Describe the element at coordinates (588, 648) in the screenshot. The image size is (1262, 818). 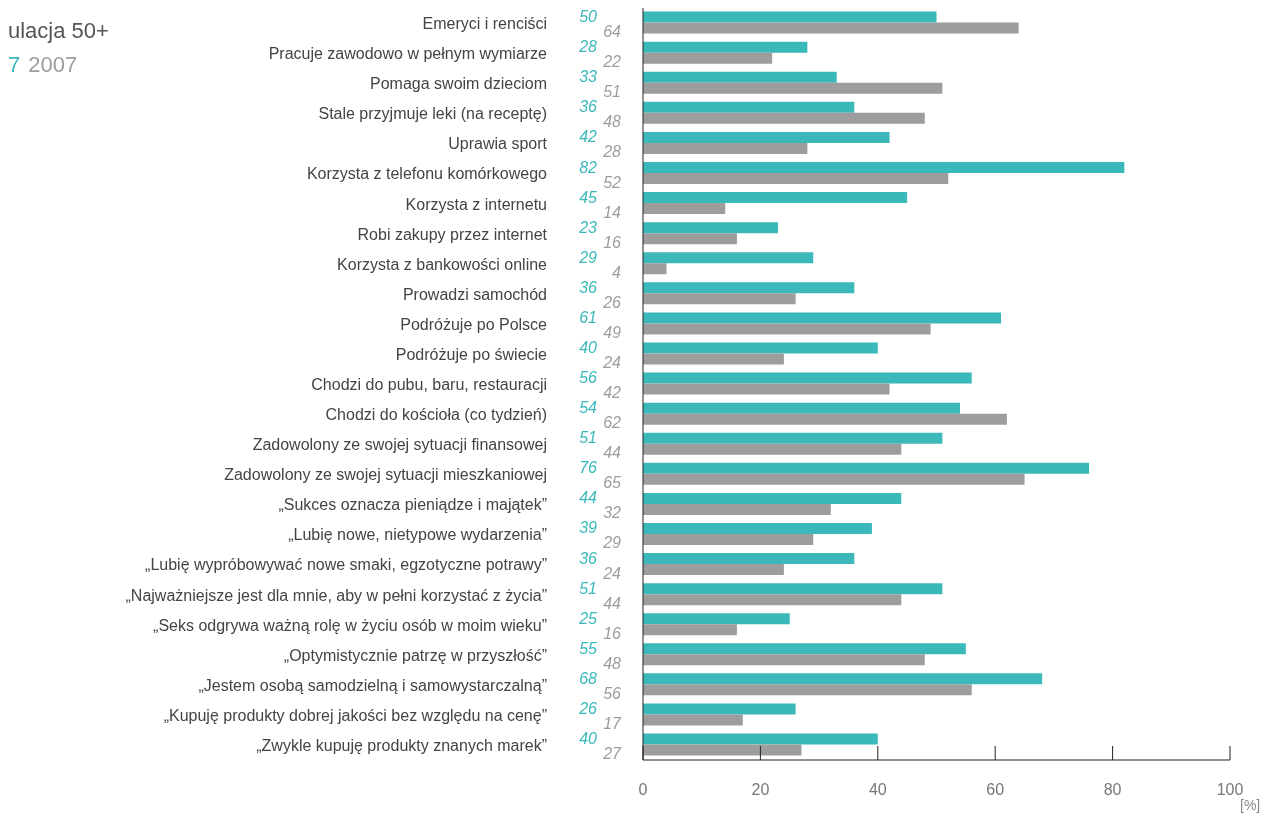
I see `data-label: 55` at that location.